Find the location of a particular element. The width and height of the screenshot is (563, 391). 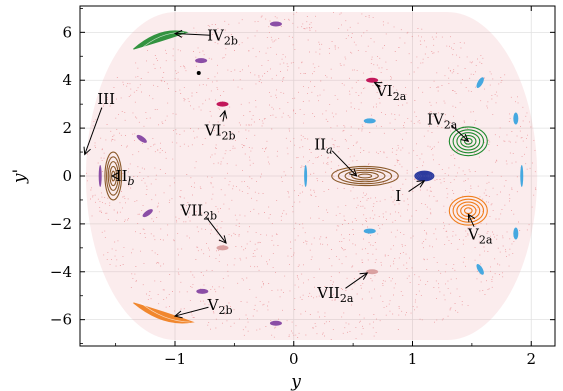

annotation-label-VI2b: VI2b is located at coordinates (220, 131).